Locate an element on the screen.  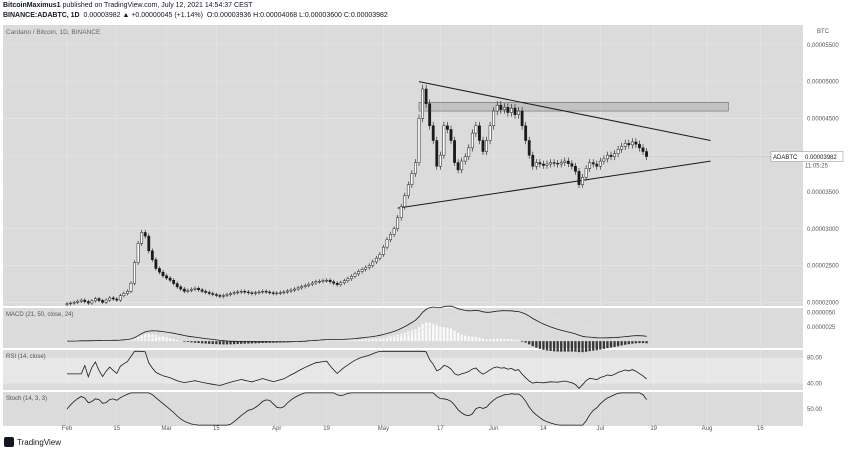
time-tick-label: 16 is located at coordinates (760, 429).